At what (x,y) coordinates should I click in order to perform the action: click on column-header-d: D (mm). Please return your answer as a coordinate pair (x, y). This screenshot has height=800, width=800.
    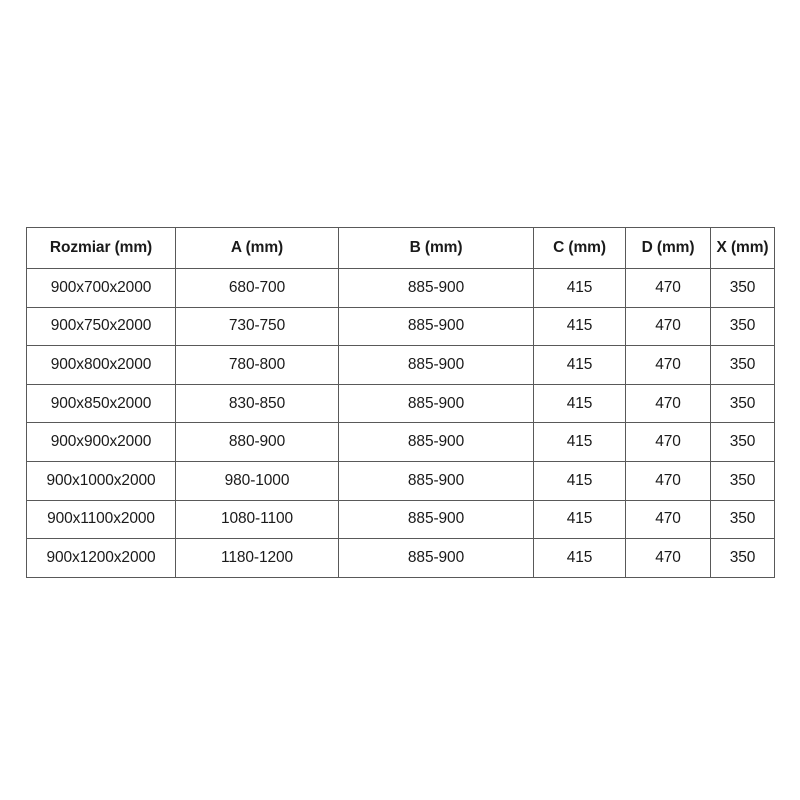
    Looking at the image, I should click on (668, 248).